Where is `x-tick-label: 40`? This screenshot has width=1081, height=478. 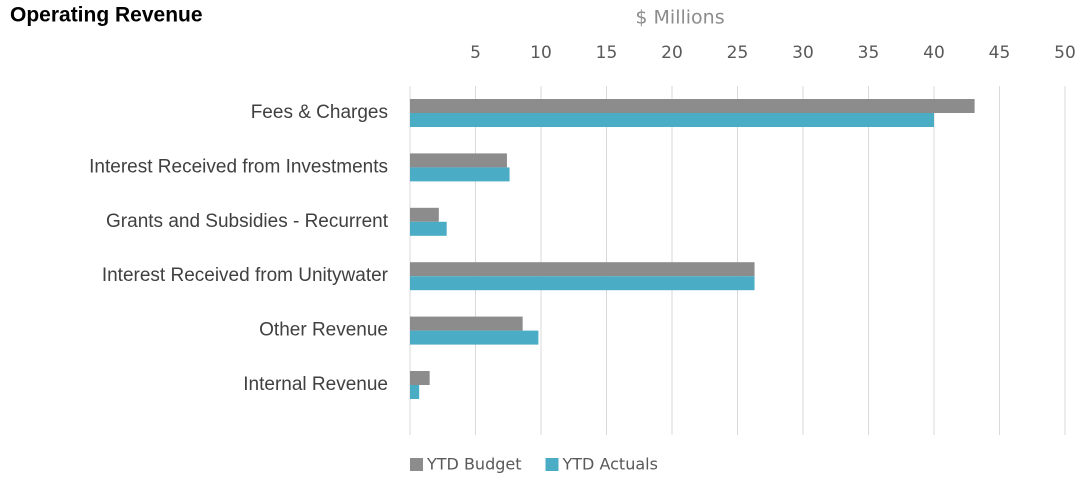
x-tick-label: 40 is located at coordinates (934, 53).